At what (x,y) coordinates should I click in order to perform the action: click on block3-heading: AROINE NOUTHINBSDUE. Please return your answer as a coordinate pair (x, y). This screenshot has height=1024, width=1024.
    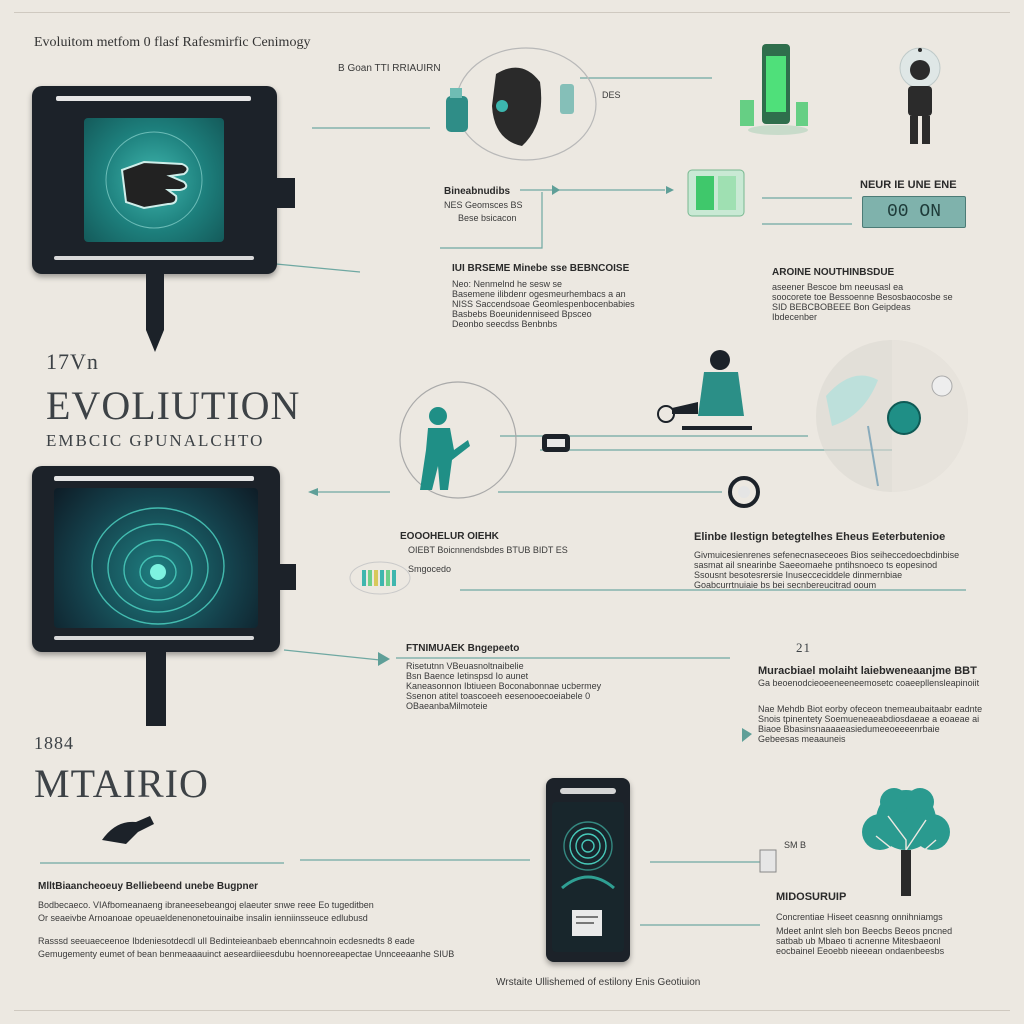
    Looking at the image, I should click on (833, 272).